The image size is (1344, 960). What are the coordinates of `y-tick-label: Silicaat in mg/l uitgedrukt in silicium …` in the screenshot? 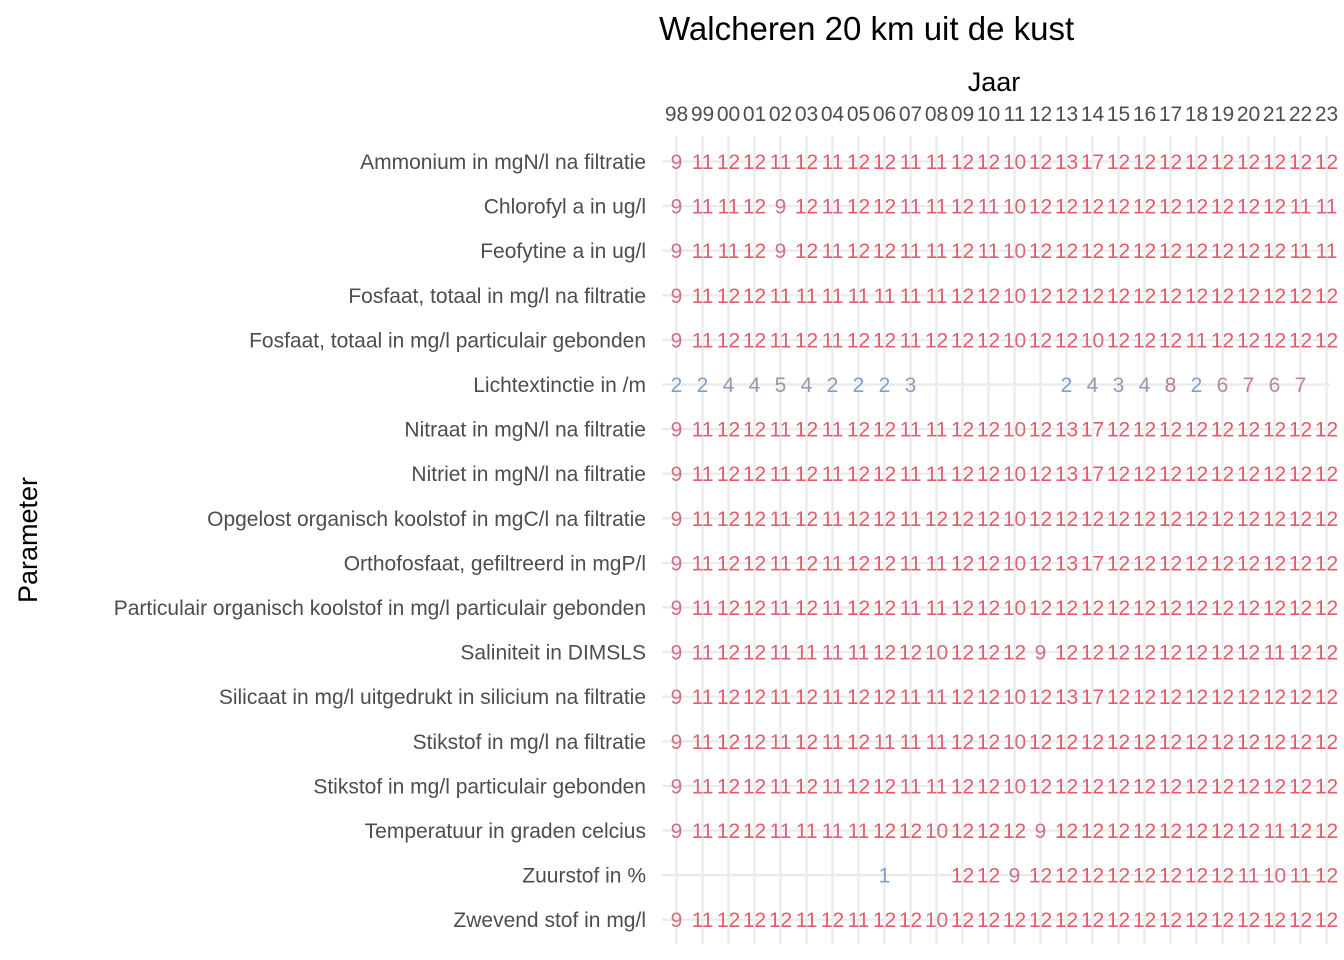 It's located at (432, 697).